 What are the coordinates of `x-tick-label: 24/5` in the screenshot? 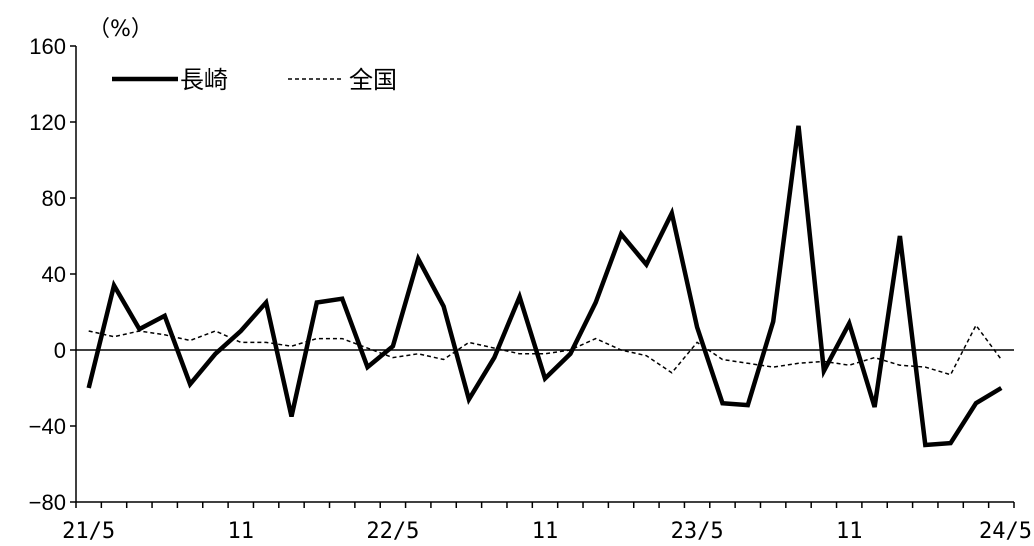 It's located at (1005, 531).